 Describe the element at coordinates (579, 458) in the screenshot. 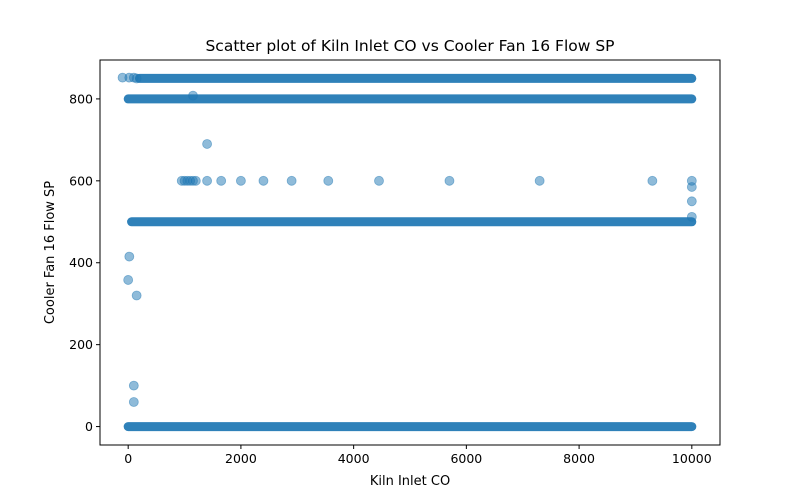

I see `x-tick-label: 8000` at that location.